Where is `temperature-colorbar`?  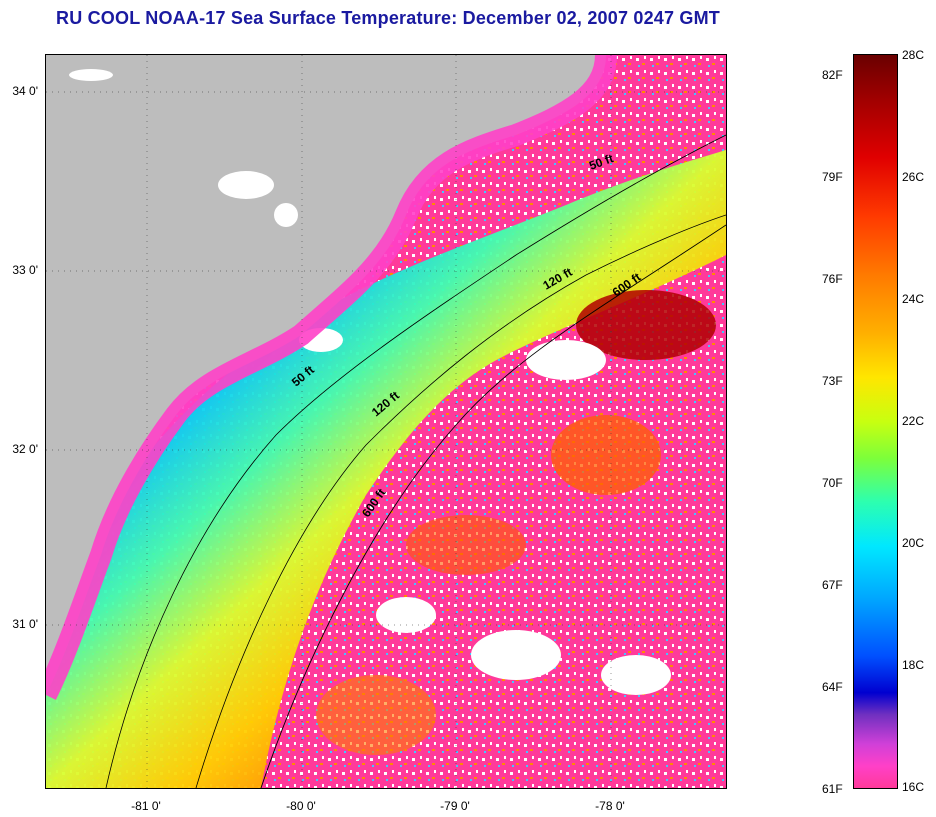
temperature-colorbar is located at coordinates (875, 421).